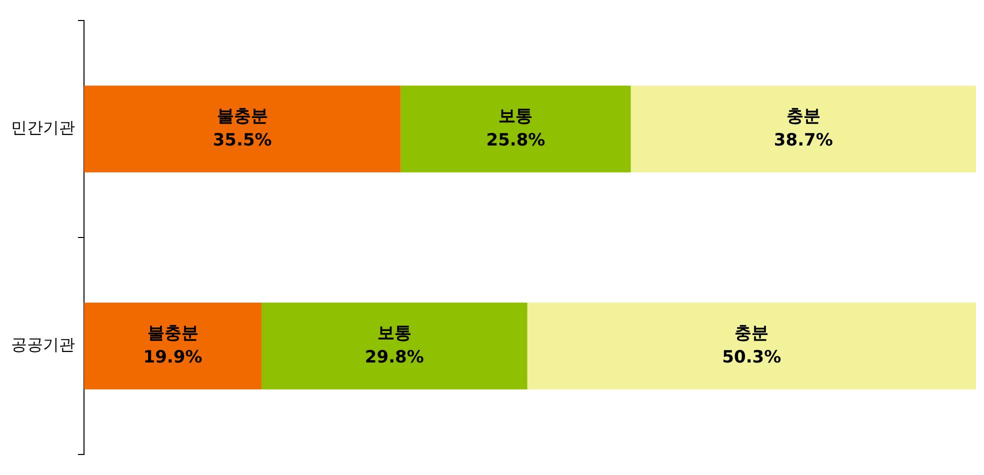 The width and height of the screenshot is (984, 475). Describe the element at coordinates (394, 357) in the screenshot. I see `data-label: 29.8%` at that location.